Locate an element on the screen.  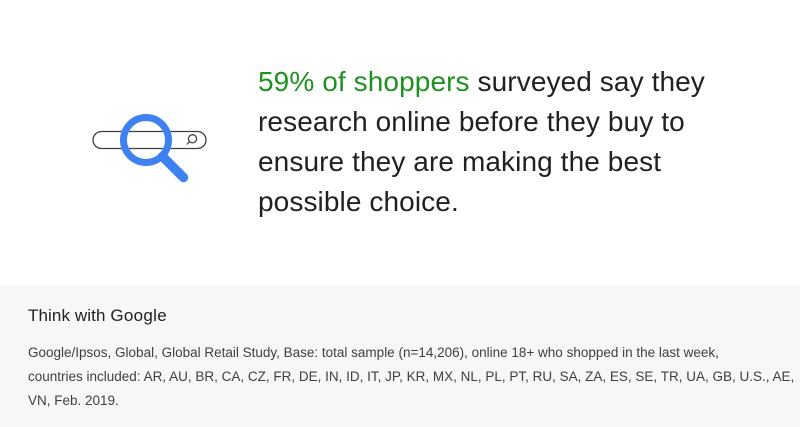
brand-prefix: Think with is located at coordinates (67, 315).